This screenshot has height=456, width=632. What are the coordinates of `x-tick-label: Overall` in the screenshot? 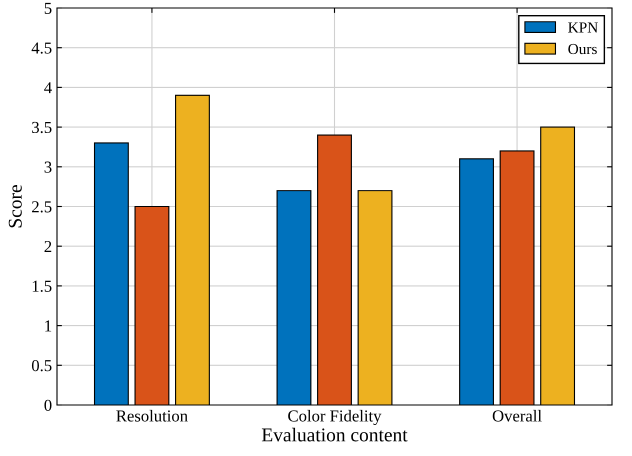 It's located at (517, 416).